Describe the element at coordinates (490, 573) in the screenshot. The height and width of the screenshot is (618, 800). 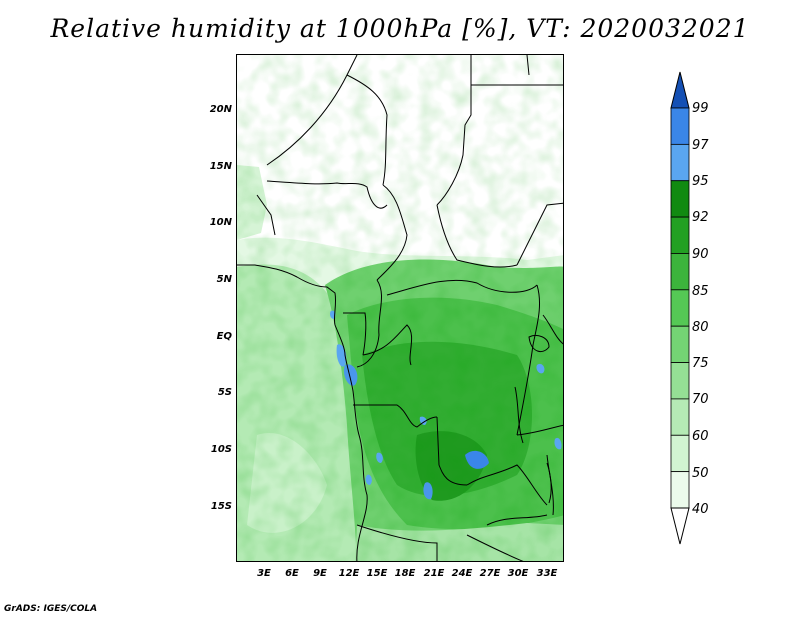
I see `lon-tick-label: 27E` at that location.